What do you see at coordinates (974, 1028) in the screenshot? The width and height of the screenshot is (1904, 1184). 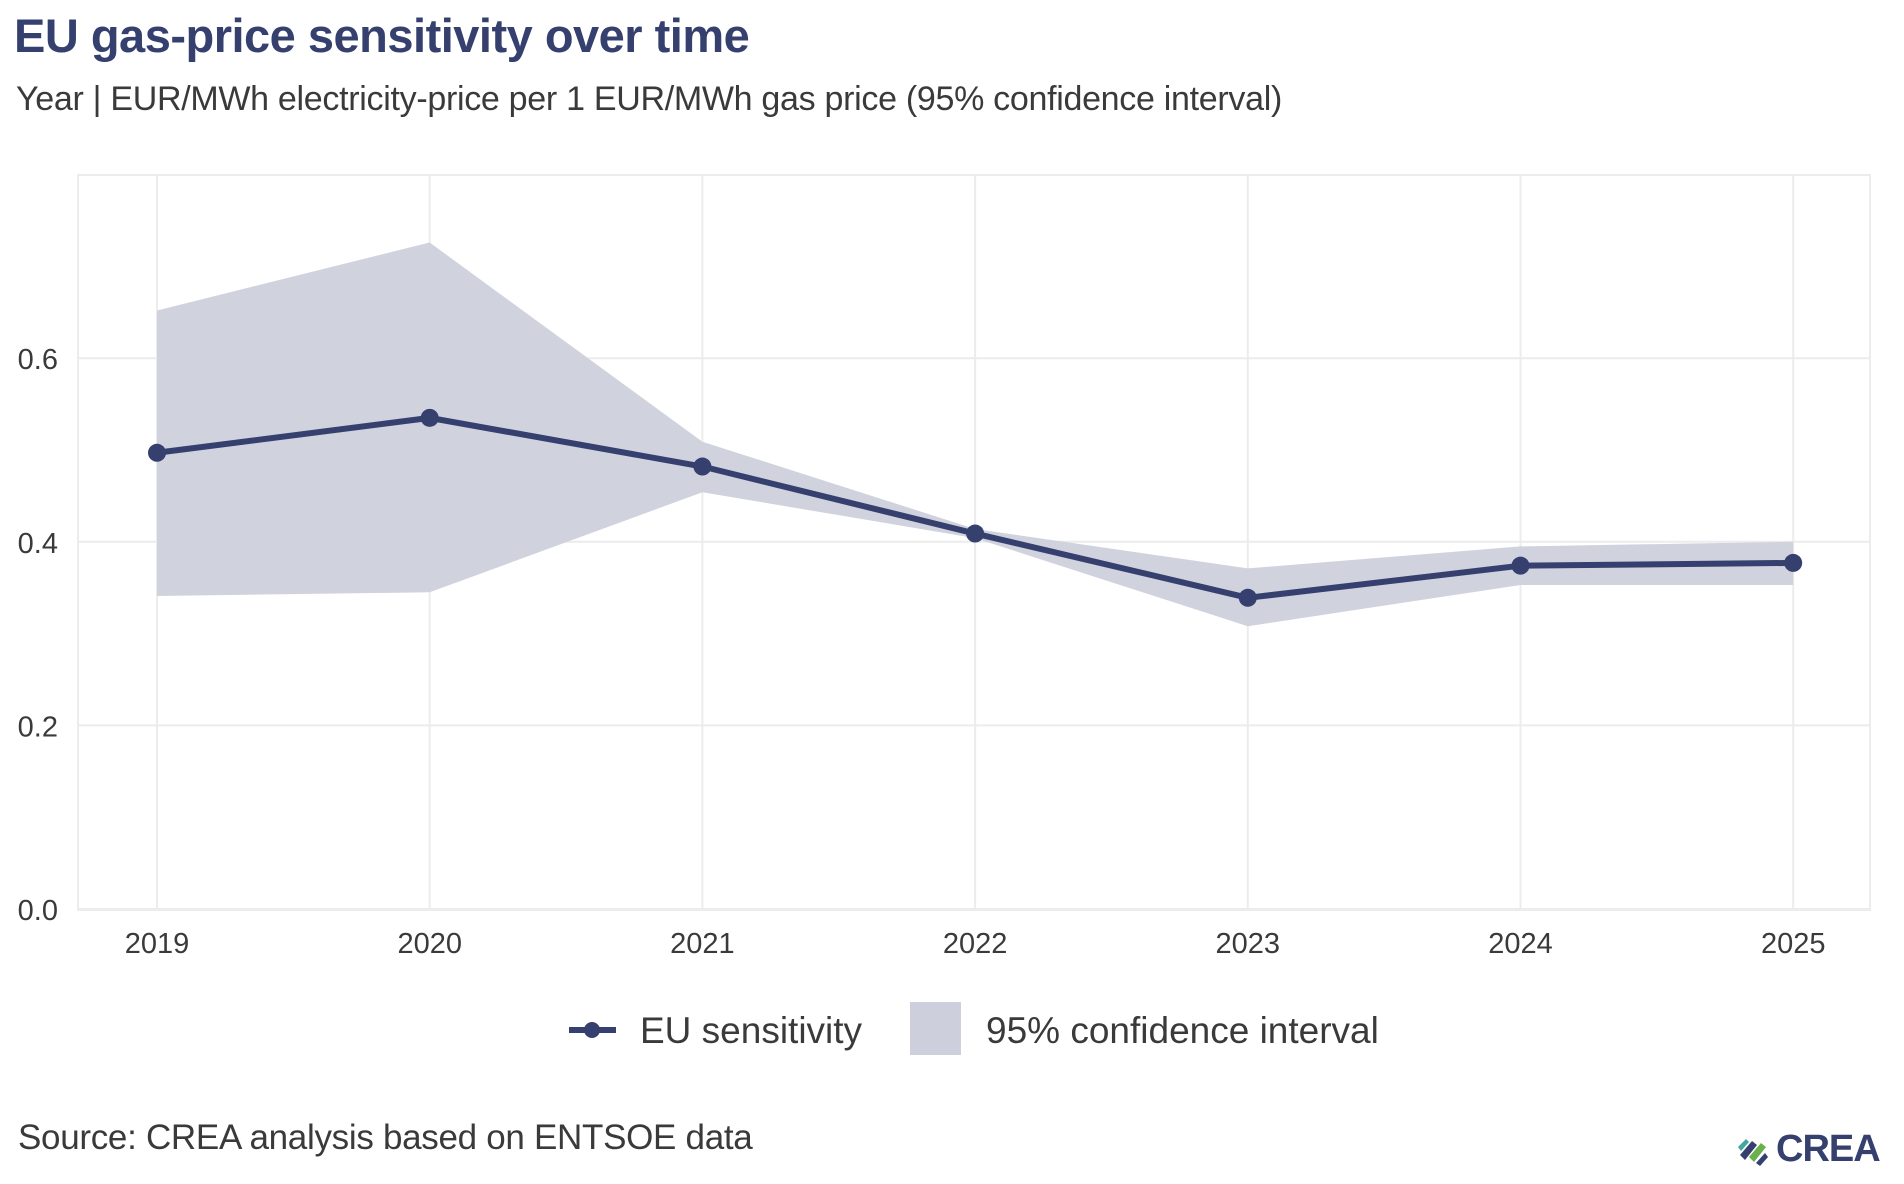 I see `legend: EU sensitivity 95% confidence interval` at bounding box center [974, 1028].